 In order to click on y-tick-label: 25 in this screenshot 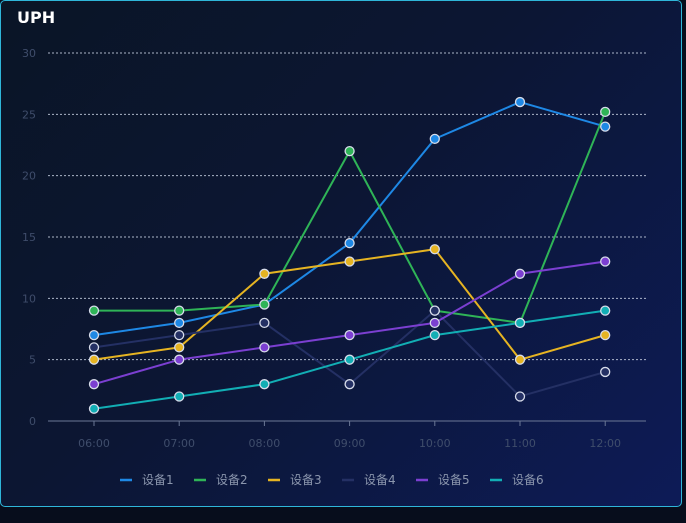, I will do `click(29, 114)`.